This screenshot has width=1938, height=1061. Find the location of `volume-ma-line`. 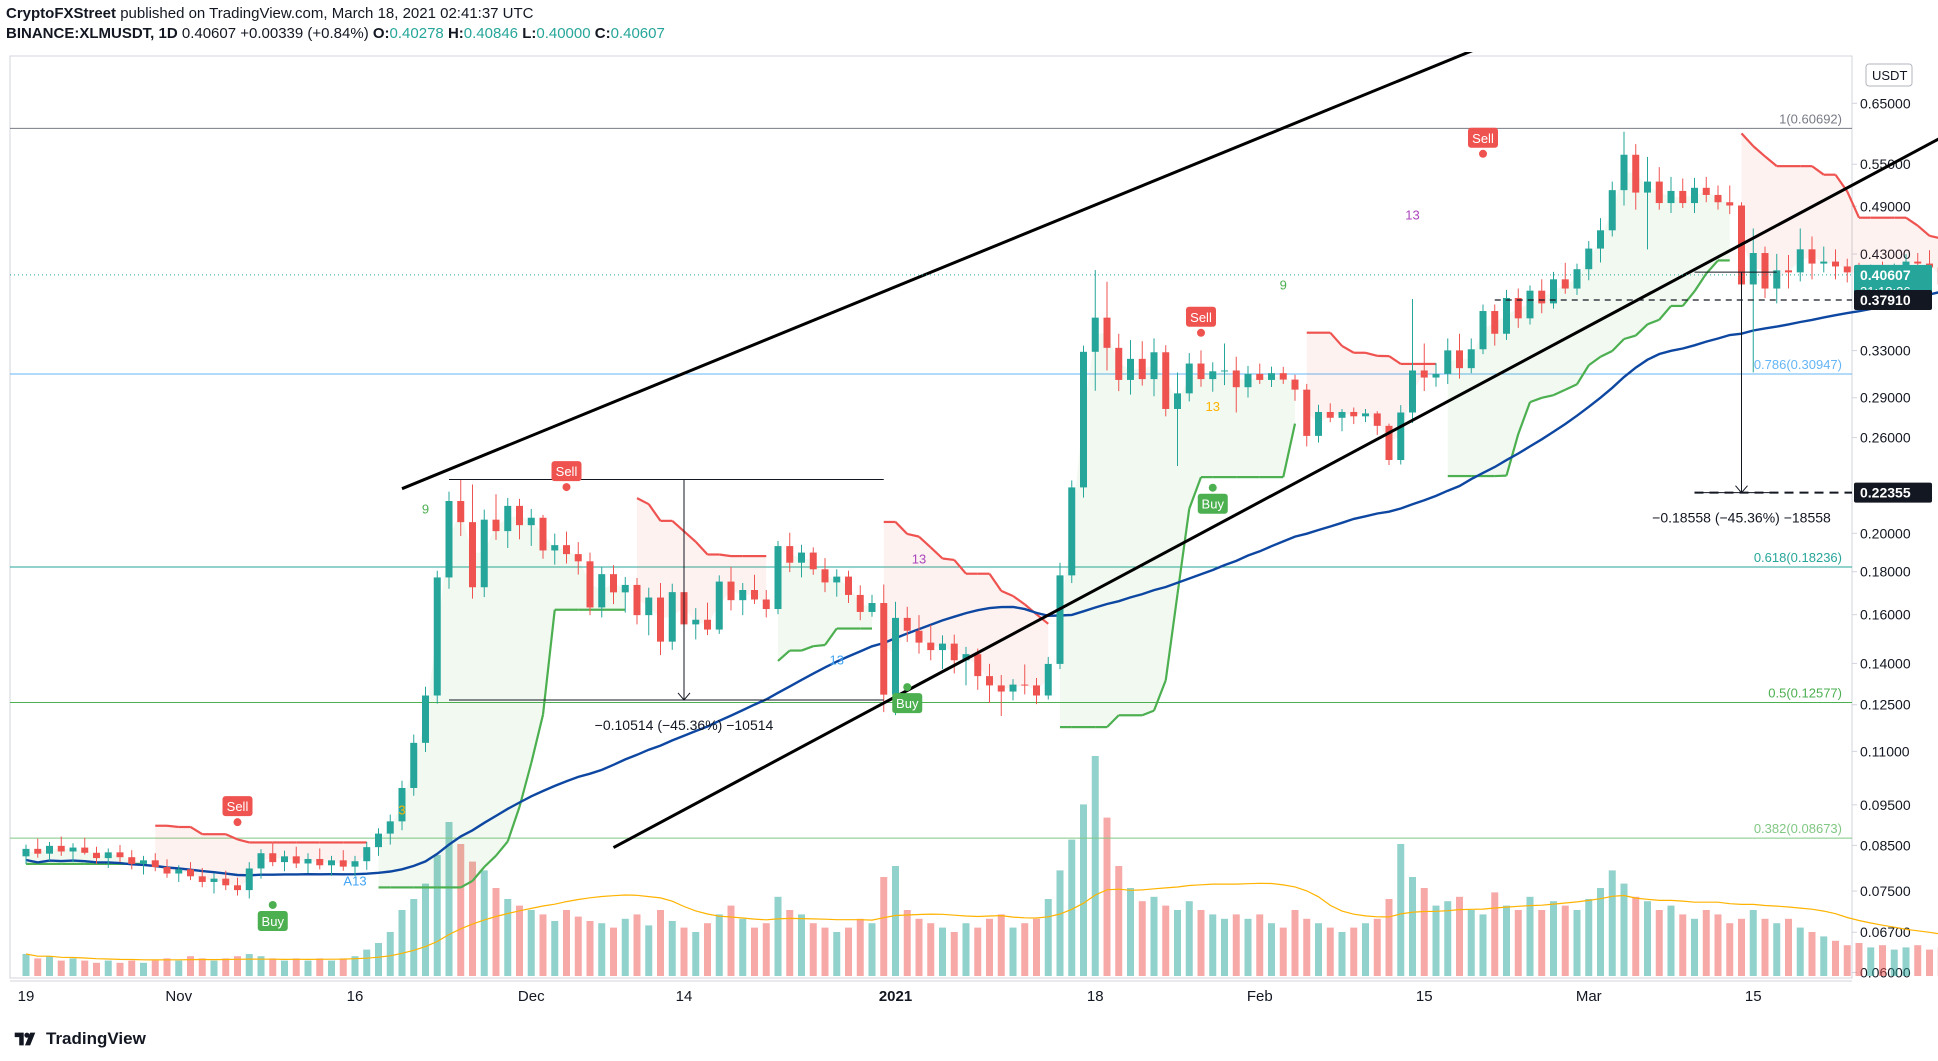

volume-ma-line is located at coordinates (981, 921).